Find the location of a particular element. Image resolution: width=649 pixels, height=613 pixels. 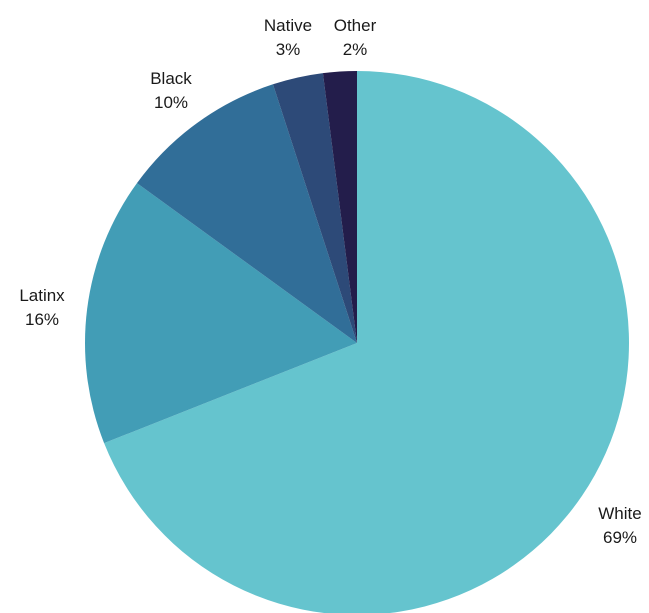

slice-category-label: Black is located at coordinates (171, 78).